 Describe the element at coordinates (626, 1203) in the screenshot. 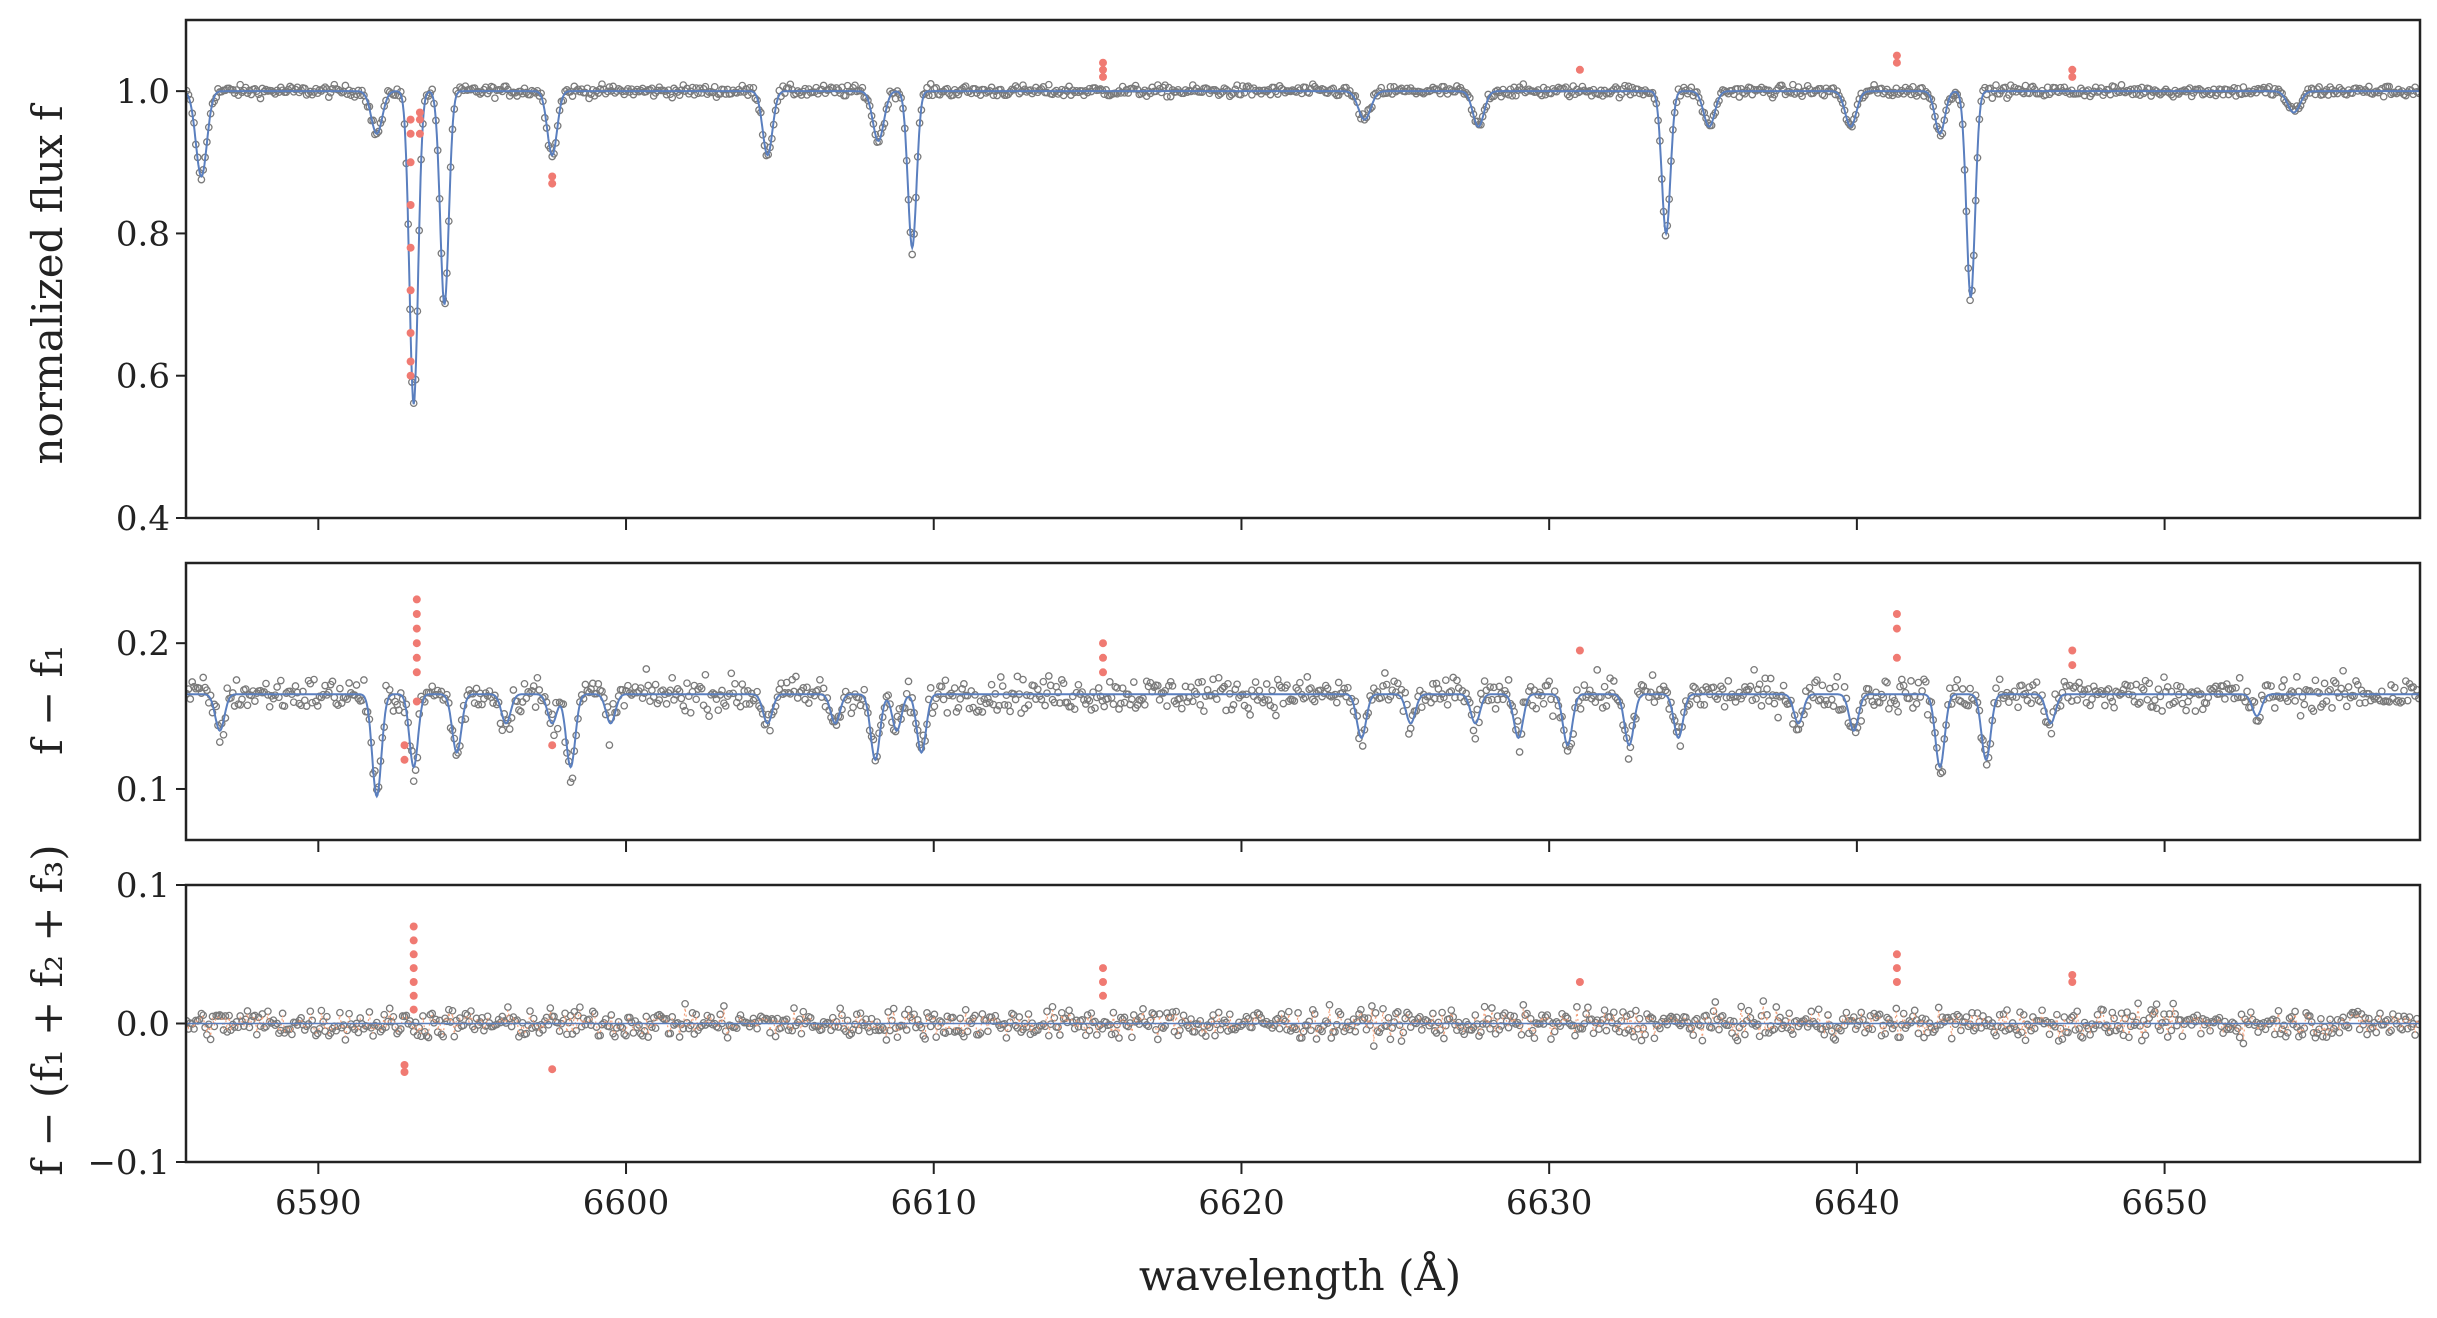

I see `x-tick-label: 6600` at that location.